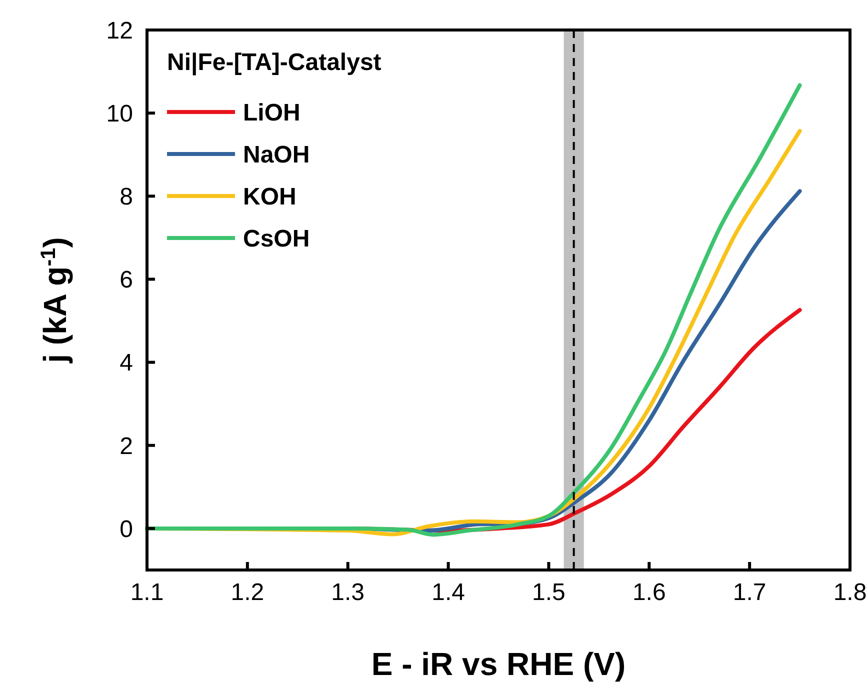 The height and width of the screenshot is (687, 868). Describe the element at coordinates (649, 592) in the screenshot. I see `x-tick-label: 1.6` at that location.